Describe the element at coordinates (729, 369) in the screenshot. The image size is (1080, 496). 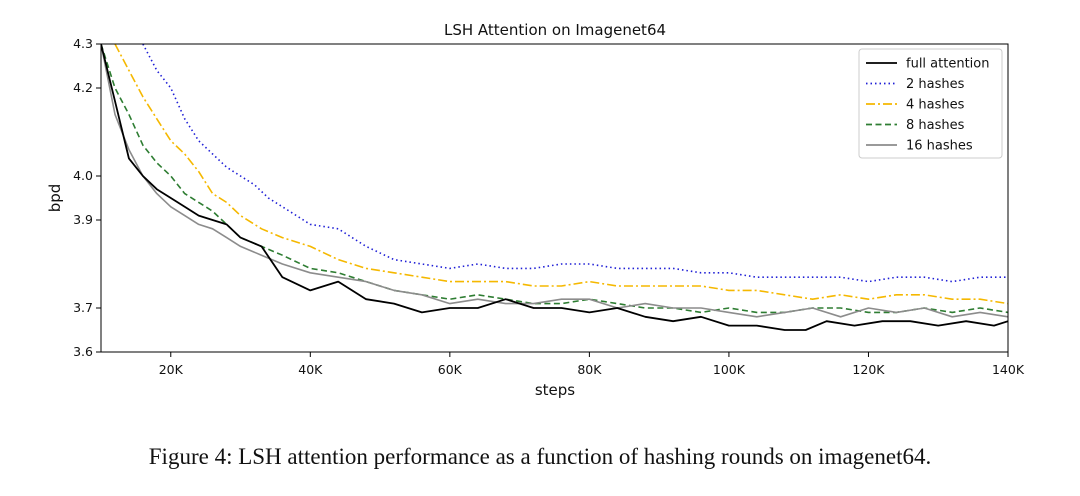
I see `x-tick-label: 100K` at that location.